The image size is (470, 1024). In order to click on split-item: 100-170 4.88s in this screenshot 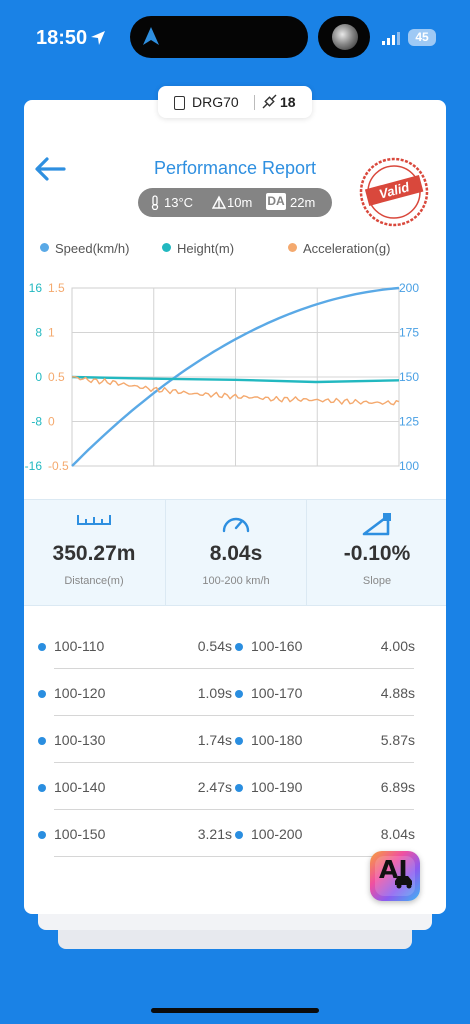, I will do `click(325, 695)`.